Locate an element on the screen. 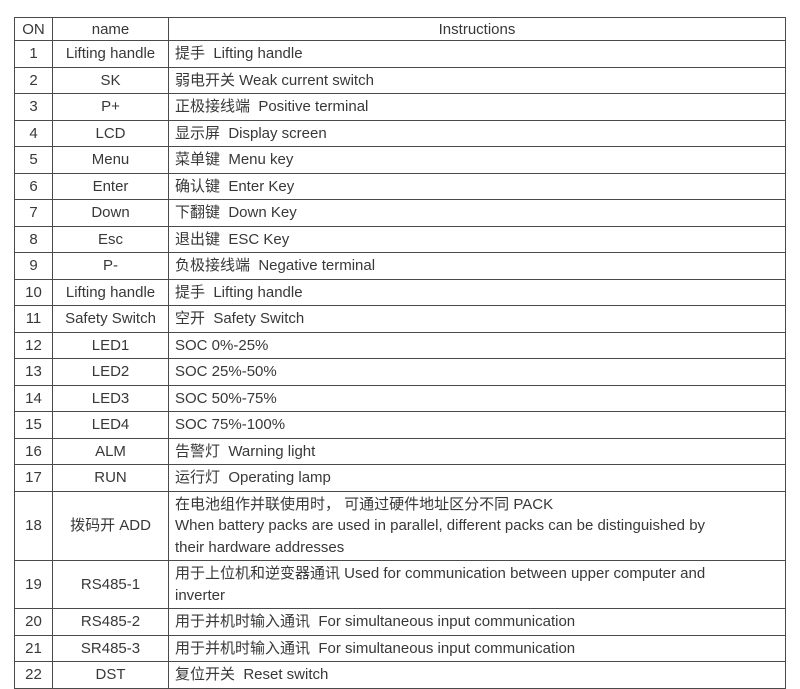 This screenshot has height=689, width=800. table-row: 14 LED3 SOC 50%-75% is located at coordinates (400, 398).